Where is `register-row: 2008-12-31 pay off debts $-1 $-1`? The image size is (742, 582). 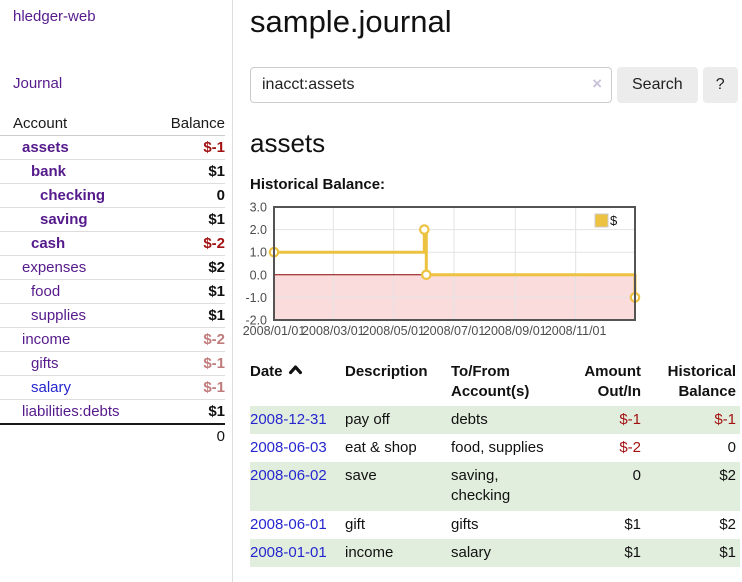 register-row: 2008-12-31 pay off debts $-1 $-1 is located at coordinates (495, 419).